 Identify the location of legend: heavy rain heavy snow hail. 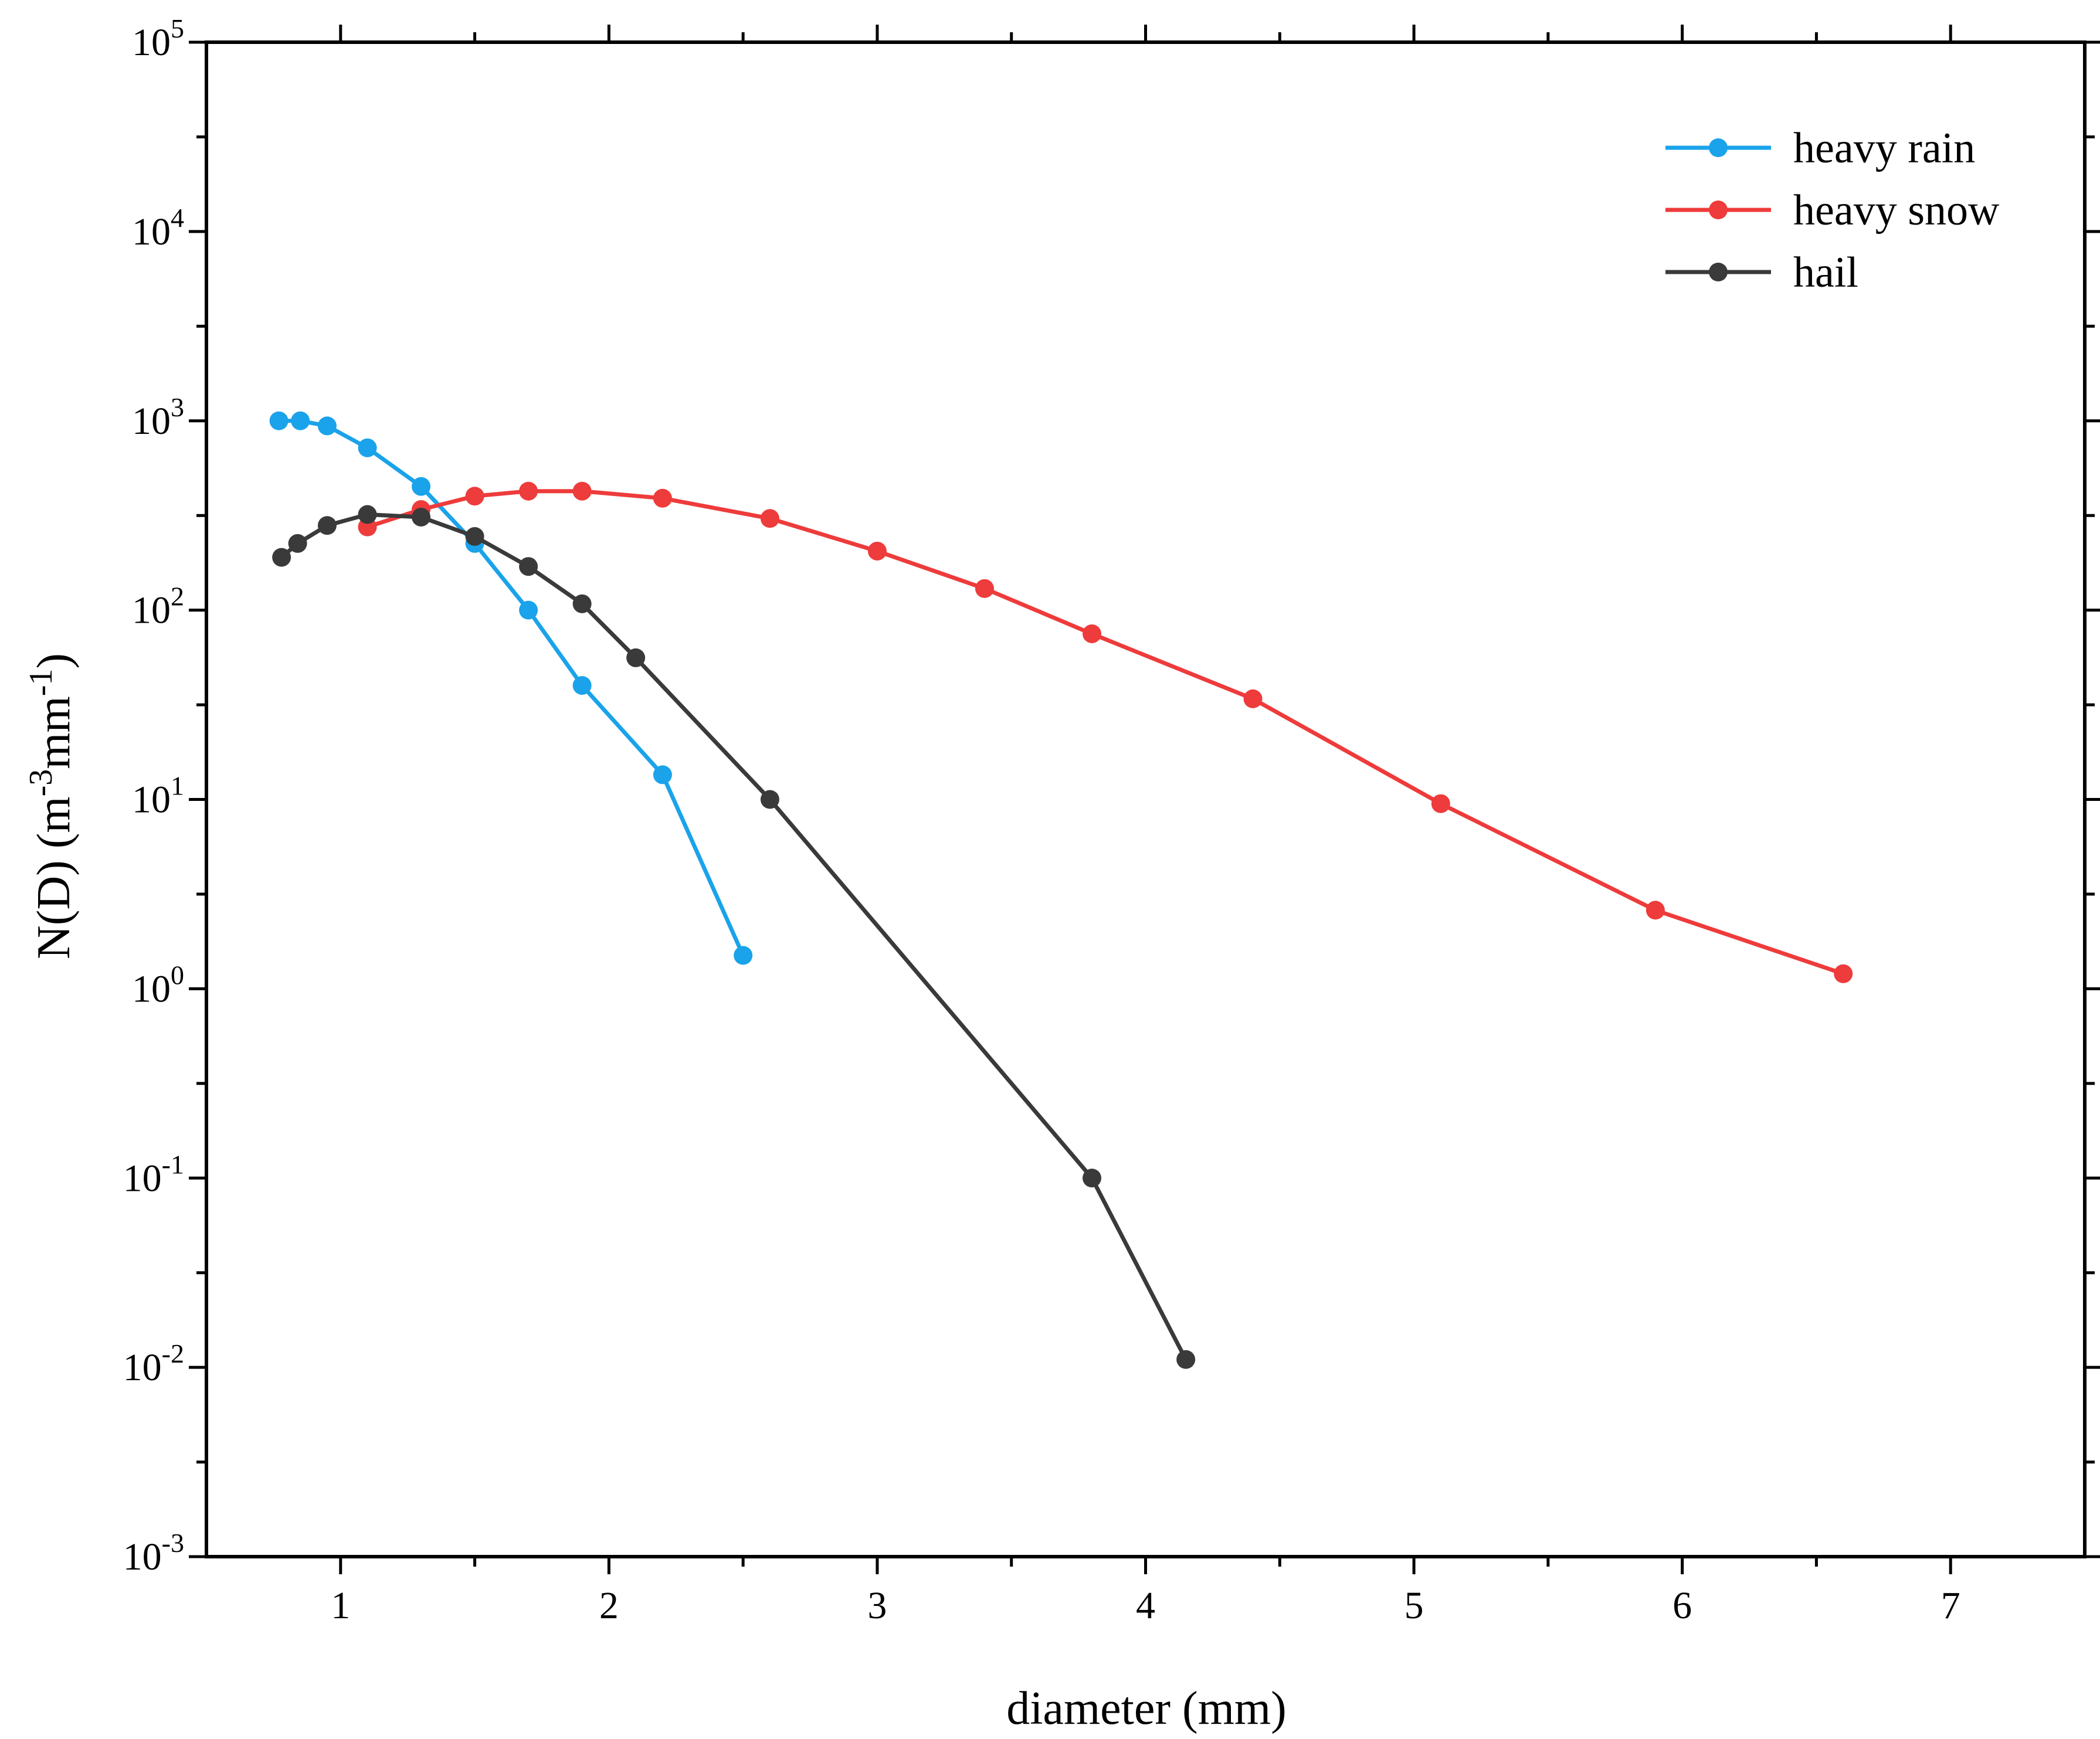
(1832, 210).